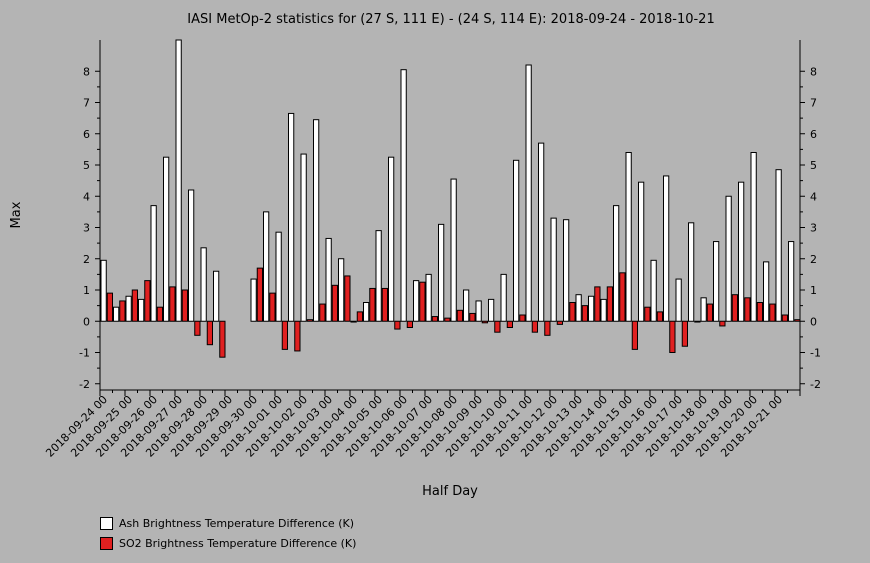 This screenshot has height=563, width=870. I want to click on y-tick-label-right: 7, so click(813, 103).